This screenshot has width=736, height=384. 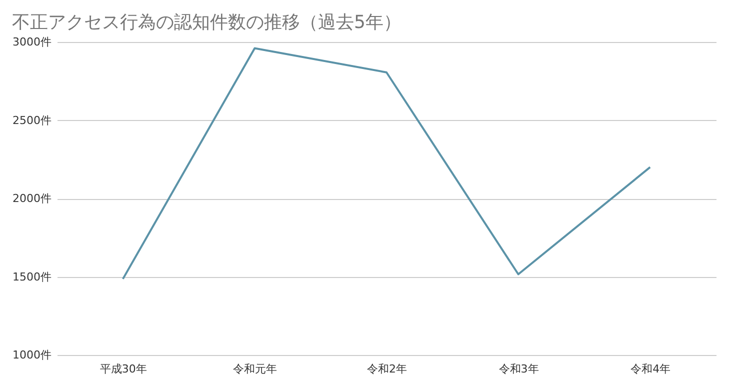 What do you see at coordinates (32, 277) in the screenshot?
I see `y-tick-label: 1500件` at bounding box center [32, 277].